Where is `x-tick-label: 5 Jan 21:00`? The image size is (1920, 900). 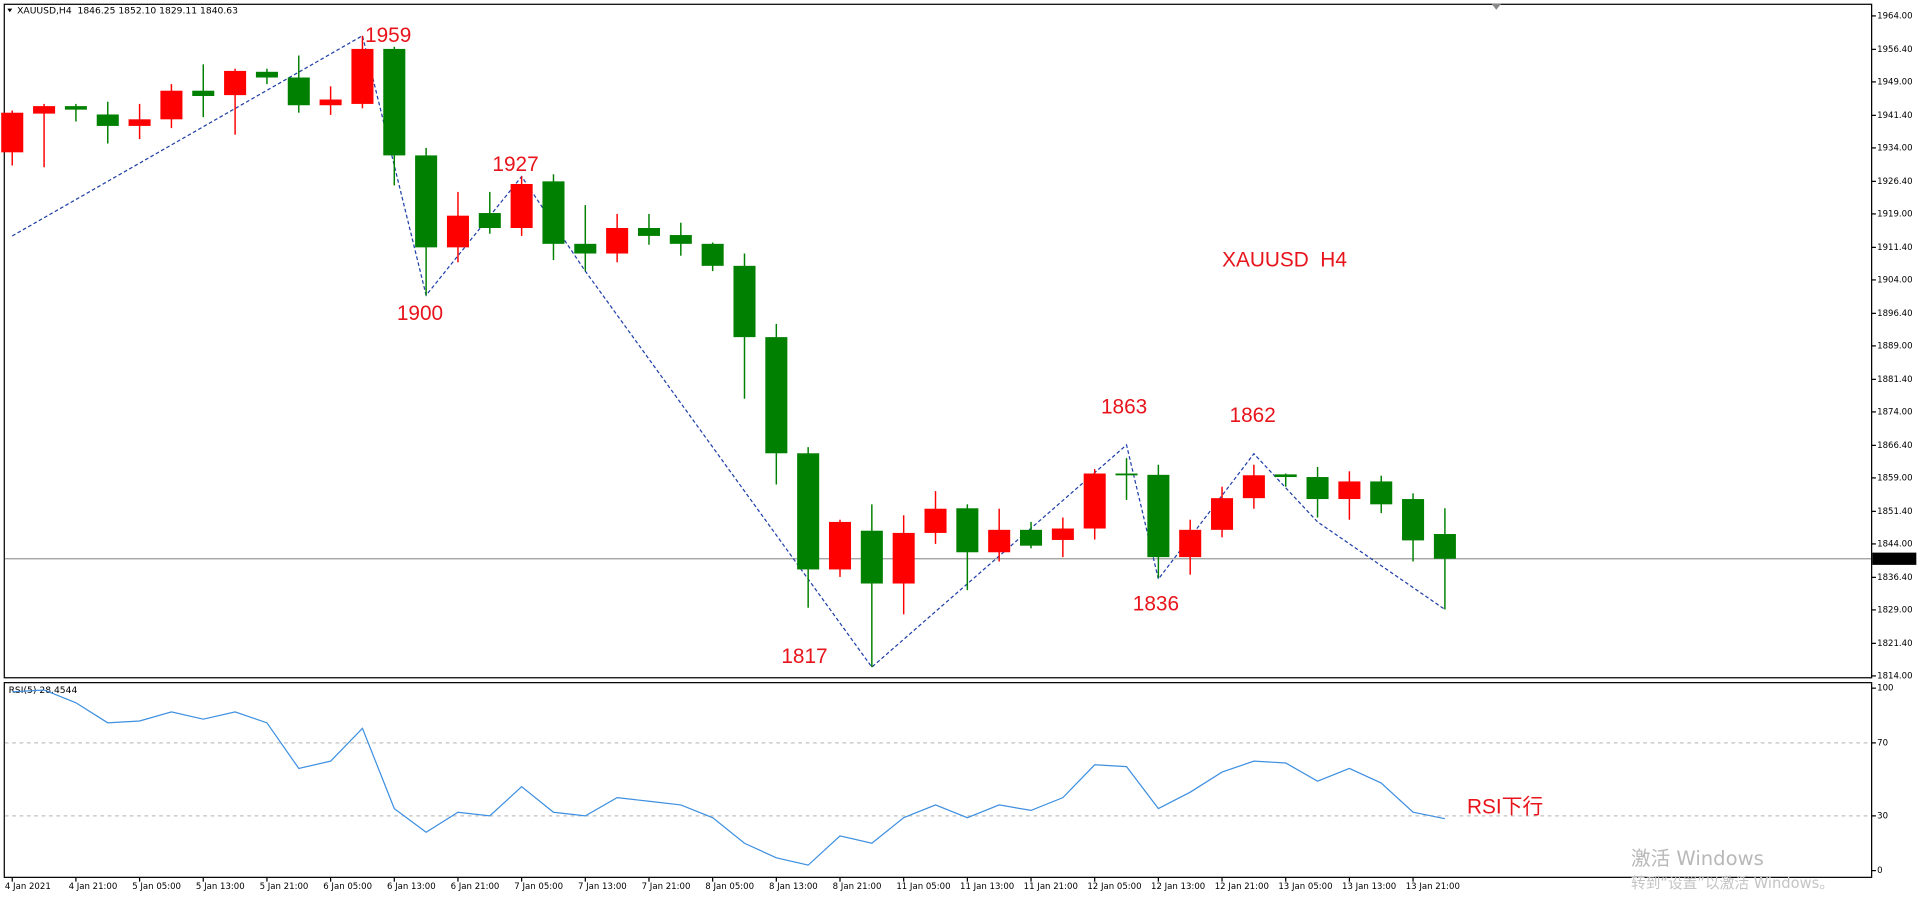 x-tick-label: 5 Jan 21:00 is located at coordinates (284, 887).